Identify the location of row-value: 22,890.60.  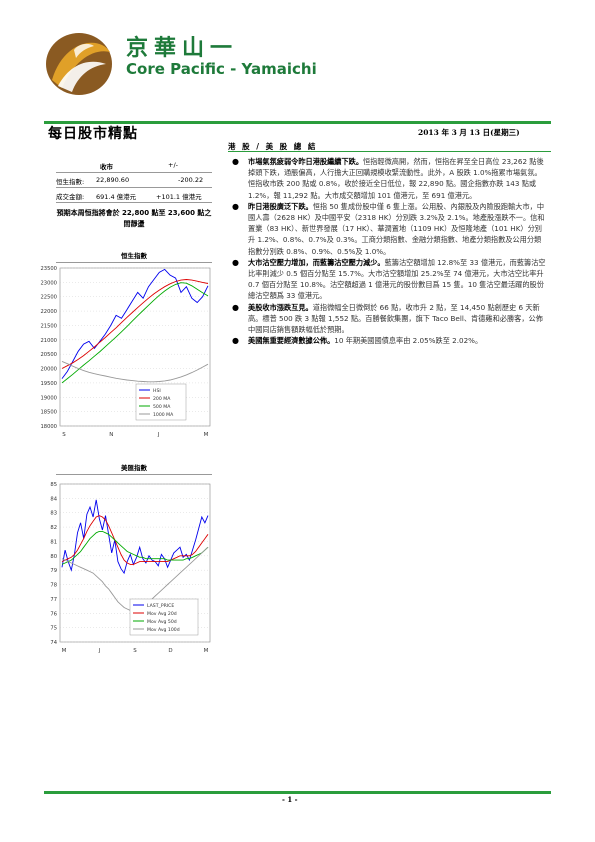
(113, 180).